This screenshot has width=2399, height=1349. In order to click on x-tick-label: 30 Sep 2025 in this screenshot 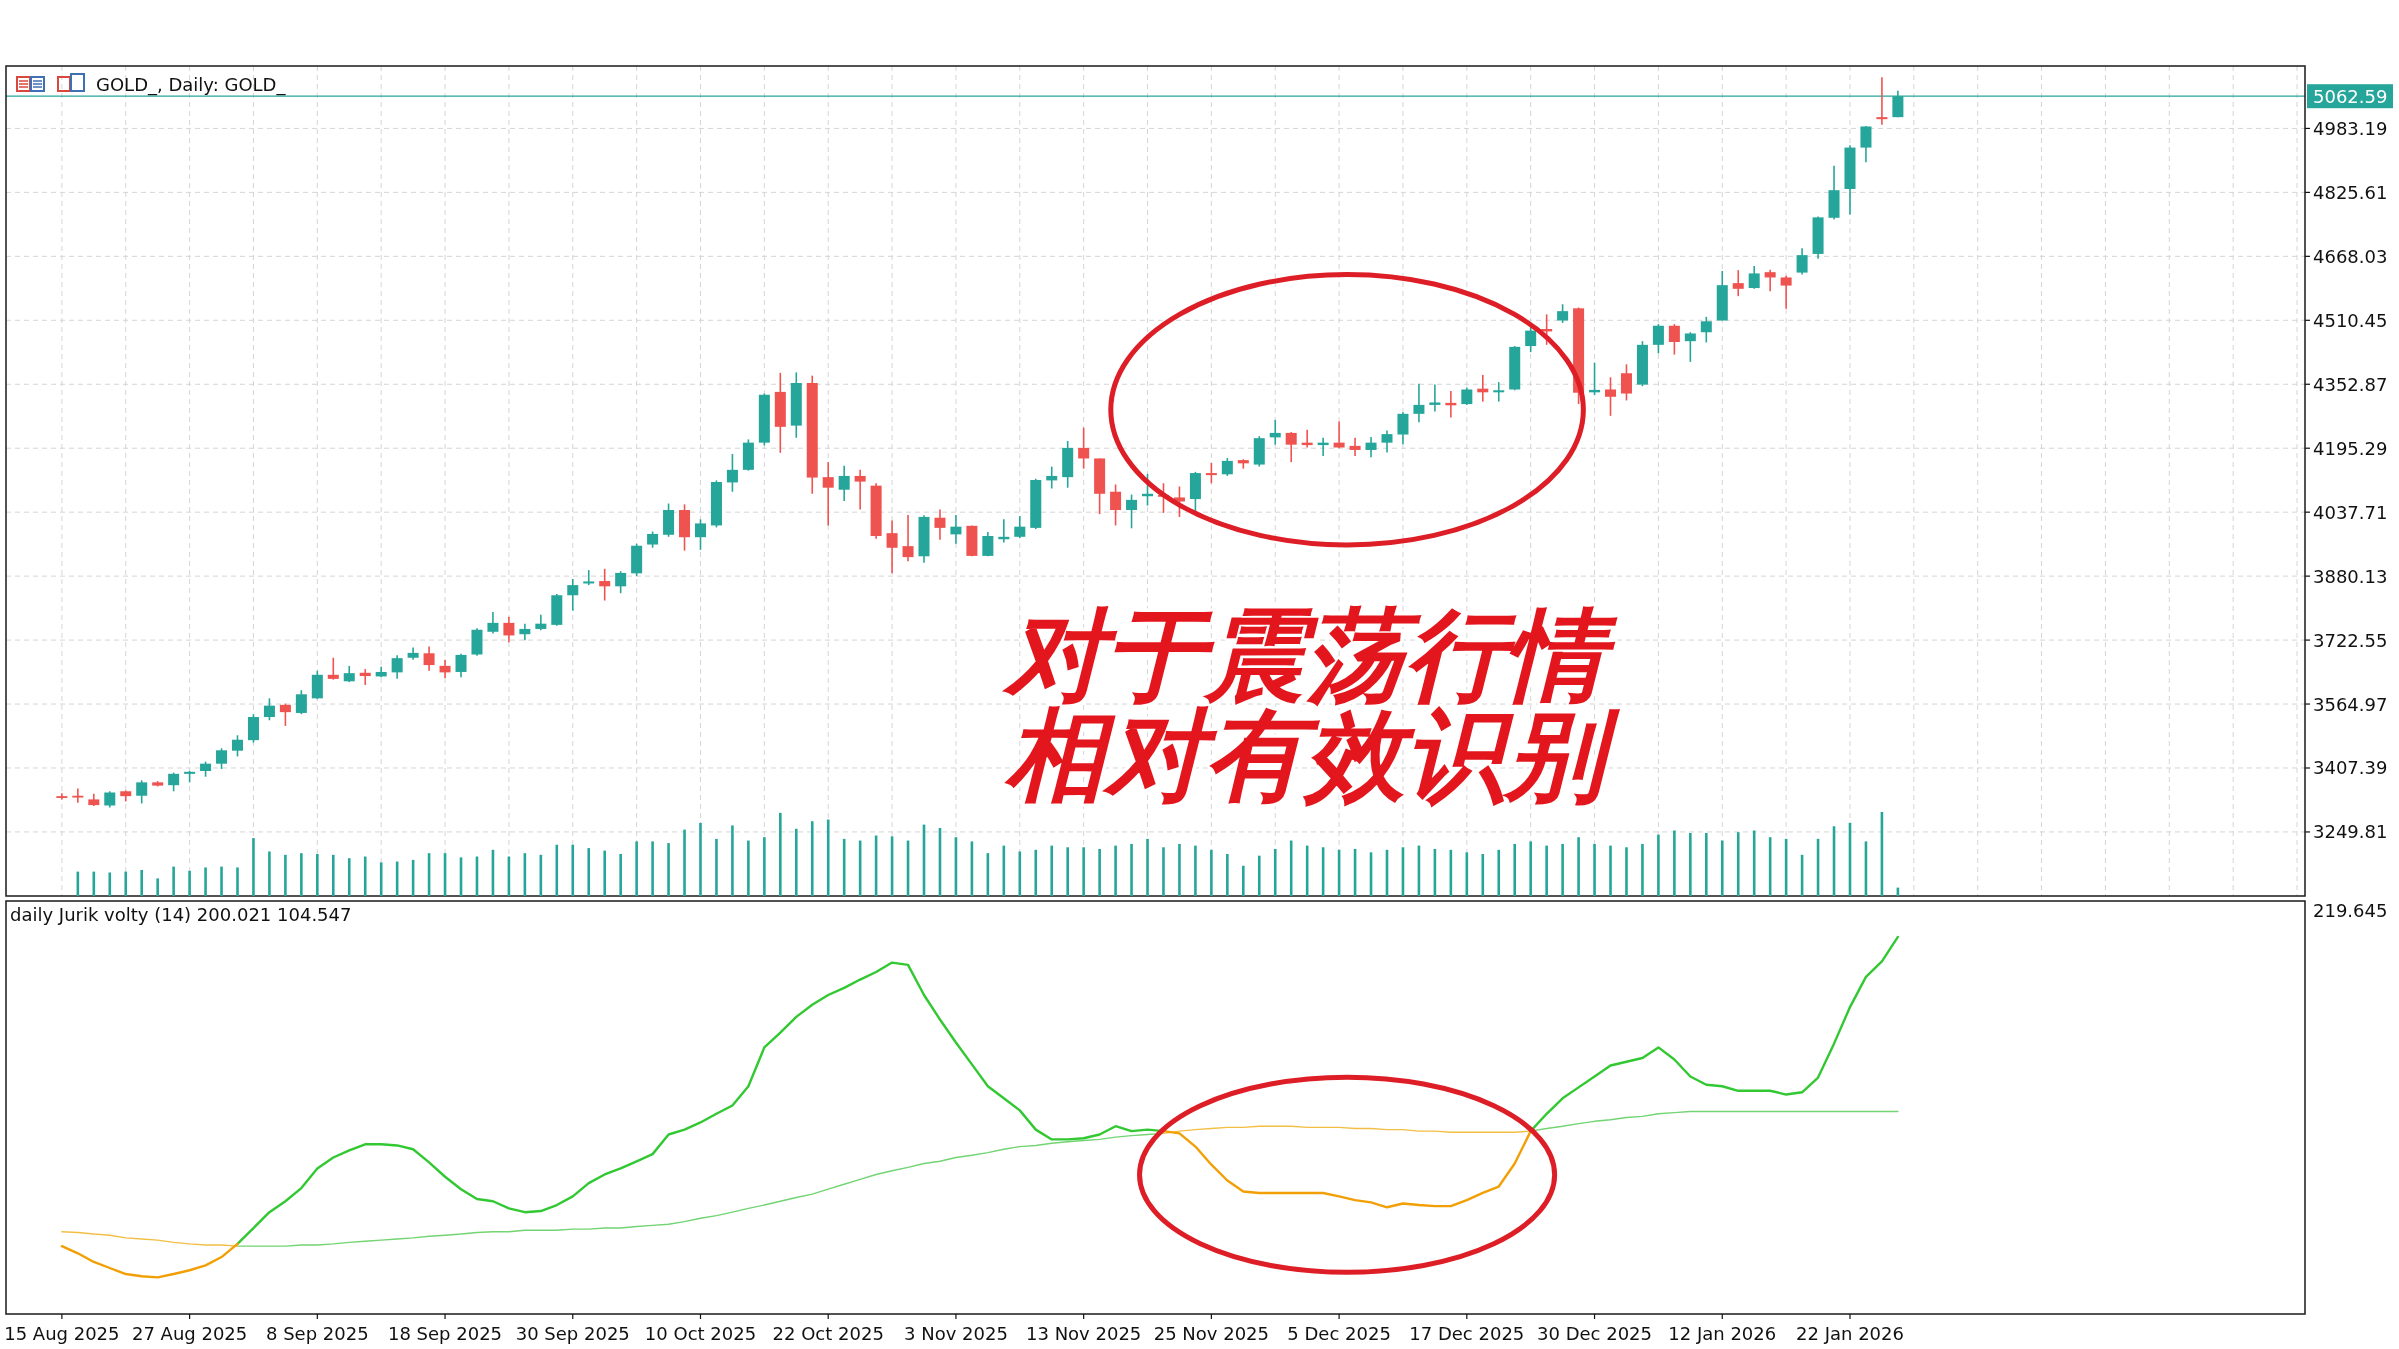, I will do `click(572, 1333)`.